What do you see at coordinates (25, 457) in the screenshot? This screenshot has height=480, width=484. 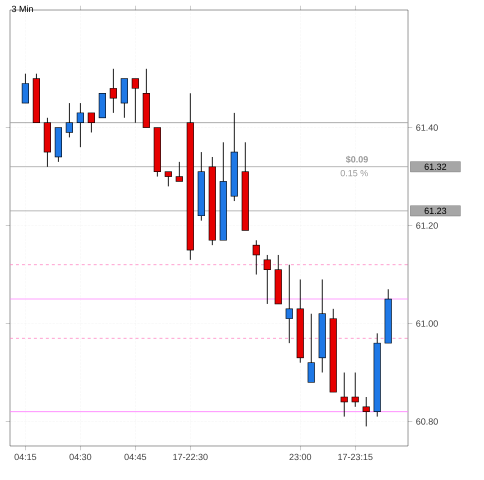 I see `x-tick-label: 04:15` at bounding box center [25, 457].